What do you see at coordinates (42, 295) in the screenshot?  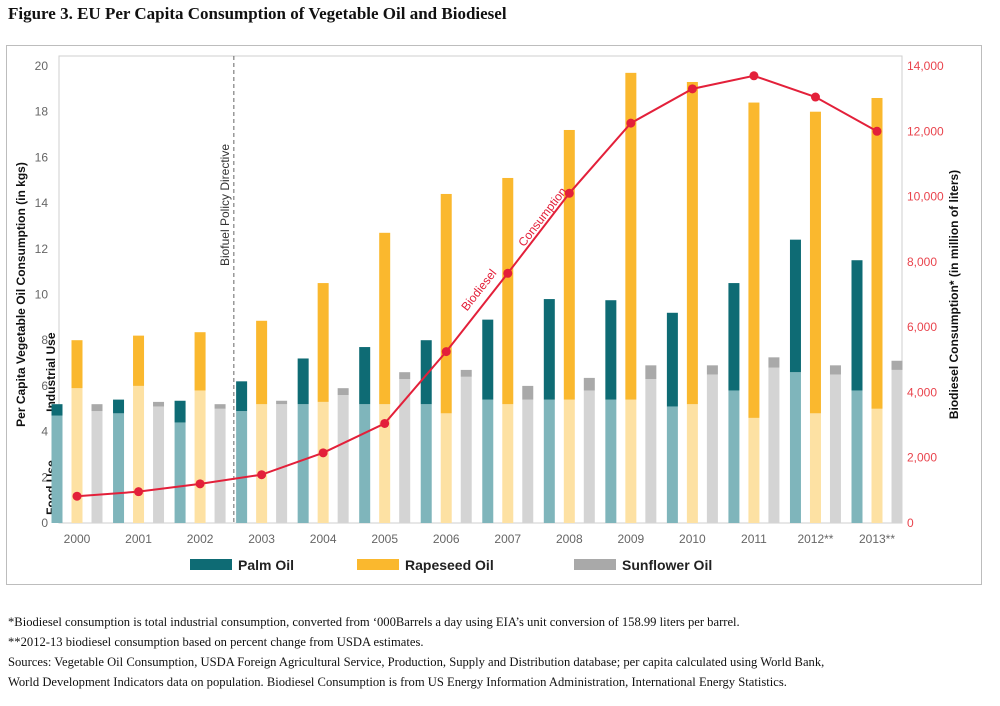 I see `y-tick-label: 10` at bounding box center [42, 295].